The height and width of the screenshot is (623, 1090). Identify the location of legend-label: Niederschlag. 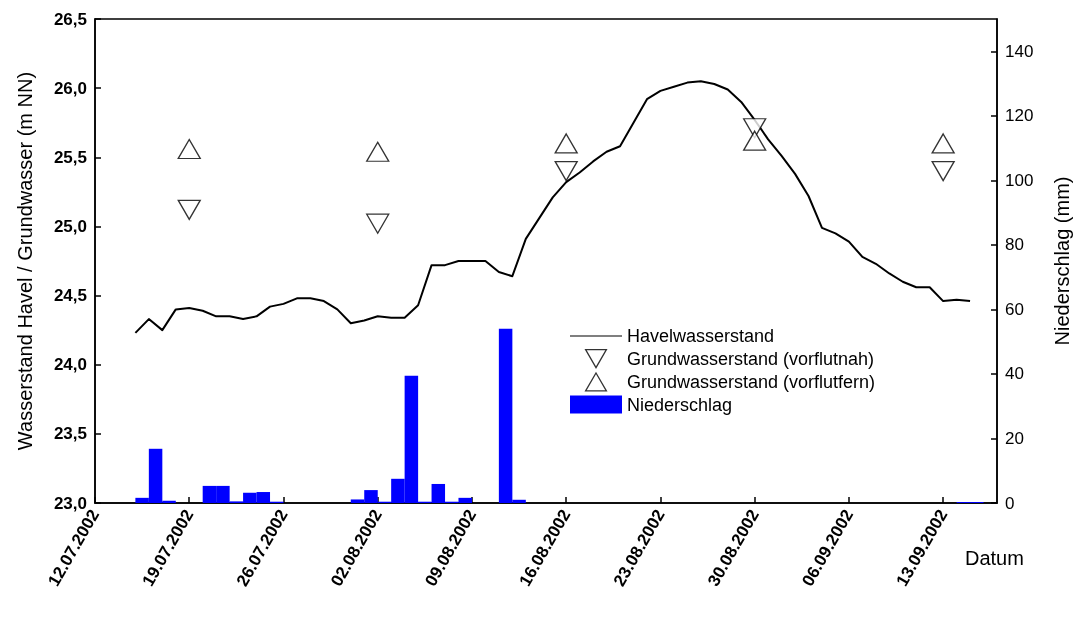
(680, 404).